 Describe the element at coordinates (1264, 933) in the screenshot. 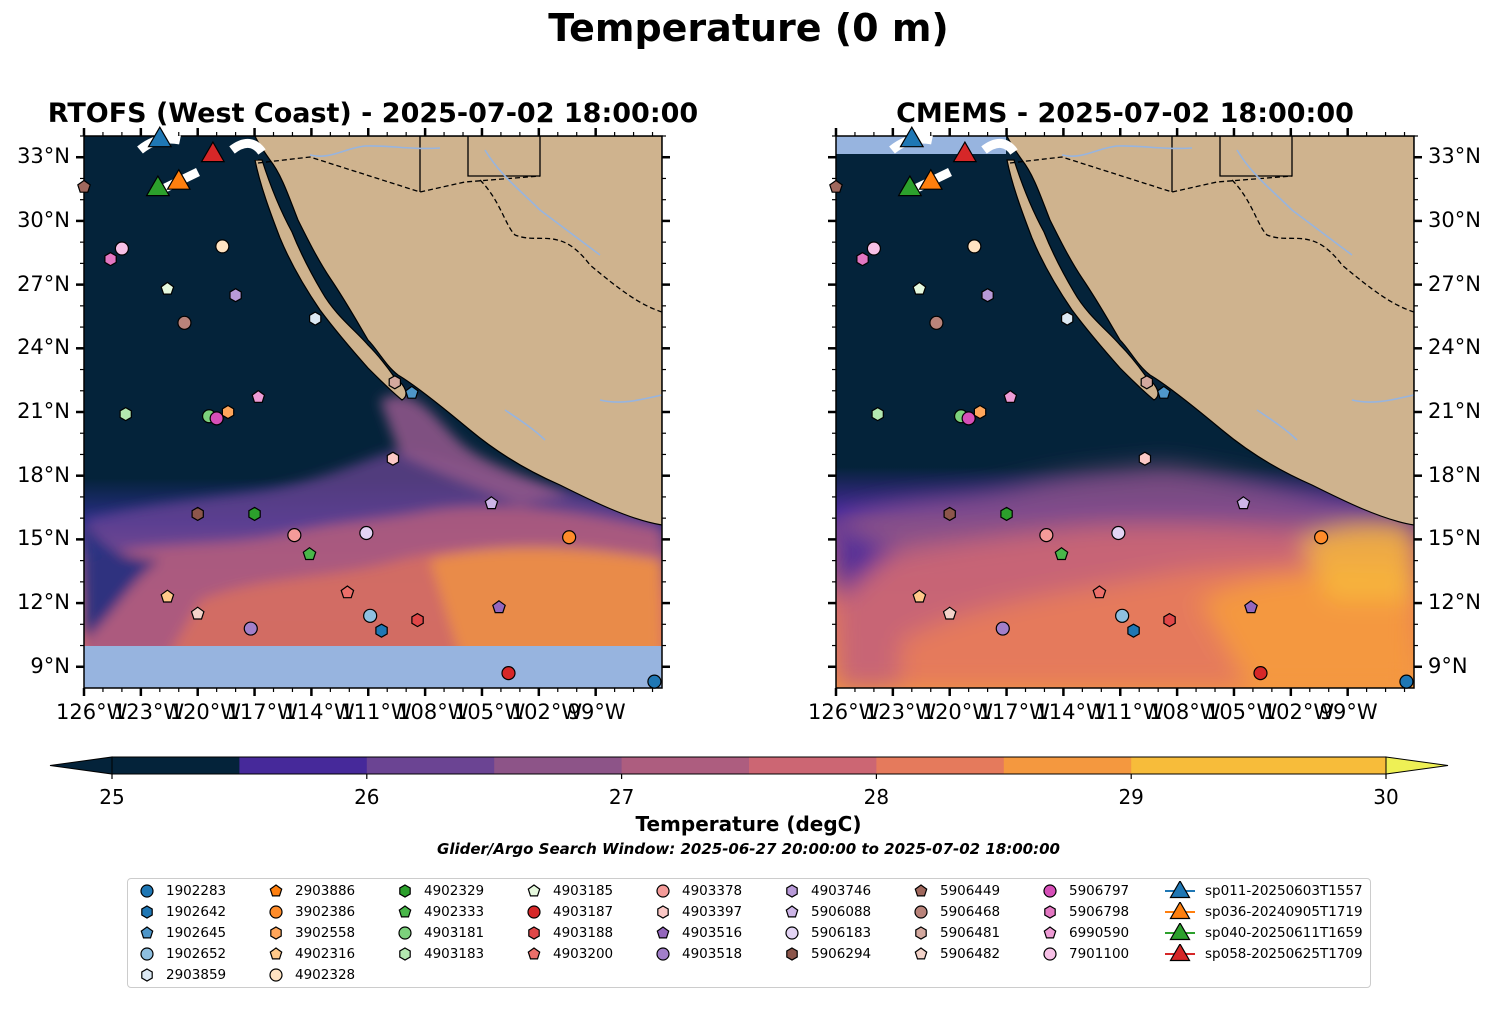

I see `legend-item: sp040-20250611T1659` at that location.